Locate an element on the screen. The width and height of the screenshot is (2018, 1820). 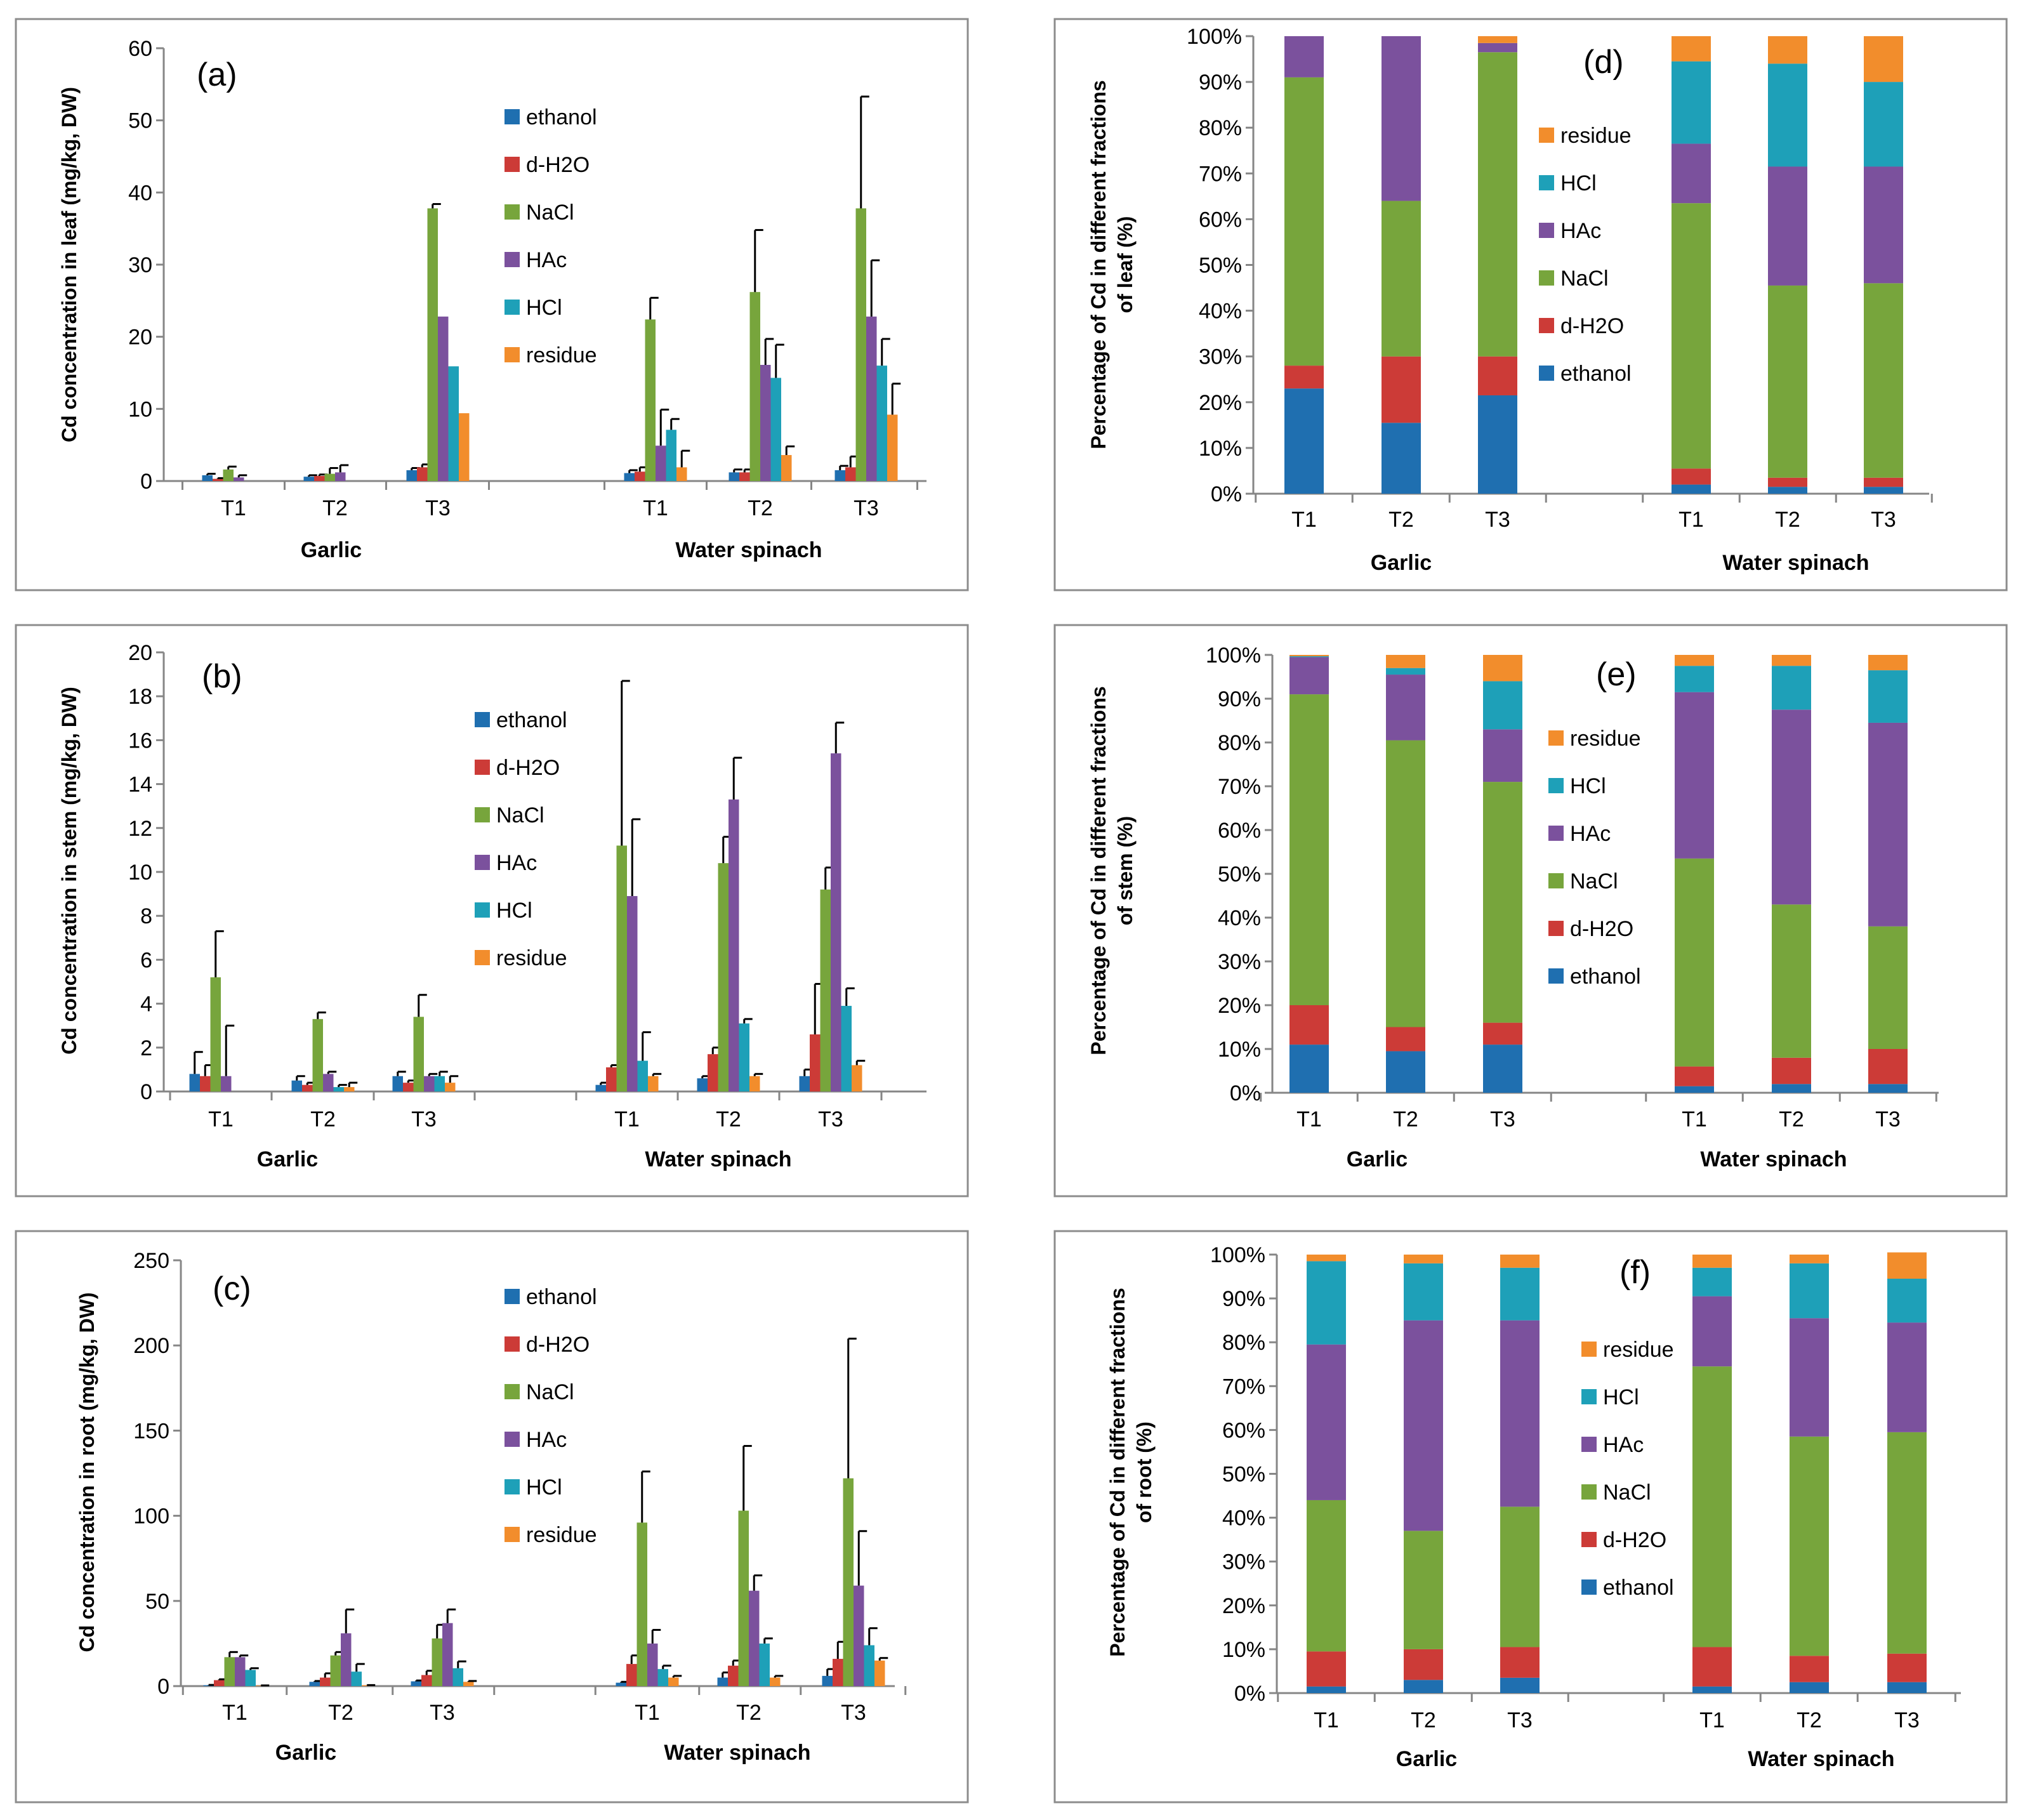
y-tick-label: 30 is located at coordinates (140, 265).